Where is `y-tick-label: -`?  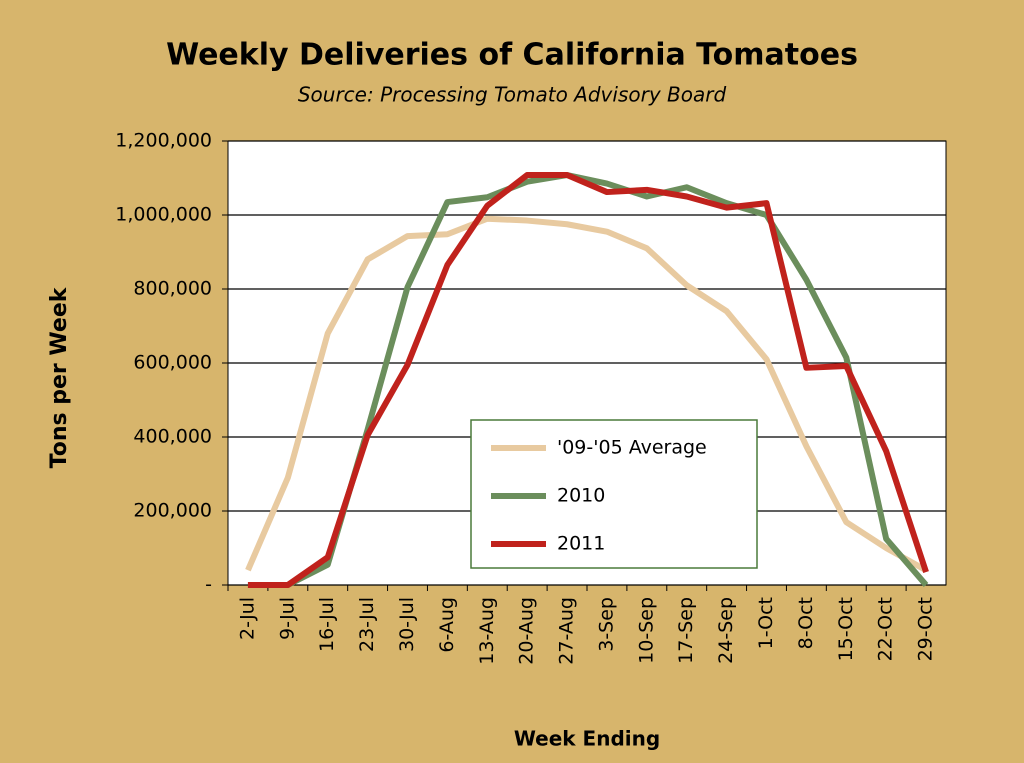 y-tick-label: - is located at coordinates (208, 585).